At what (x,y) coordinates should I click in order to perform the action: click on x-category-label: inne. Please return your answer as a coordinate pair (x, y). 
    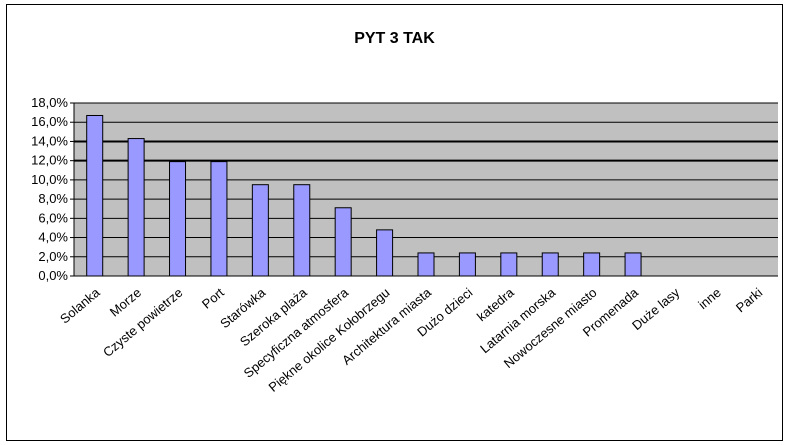
    Looking at the image, I should click on (709, 298).